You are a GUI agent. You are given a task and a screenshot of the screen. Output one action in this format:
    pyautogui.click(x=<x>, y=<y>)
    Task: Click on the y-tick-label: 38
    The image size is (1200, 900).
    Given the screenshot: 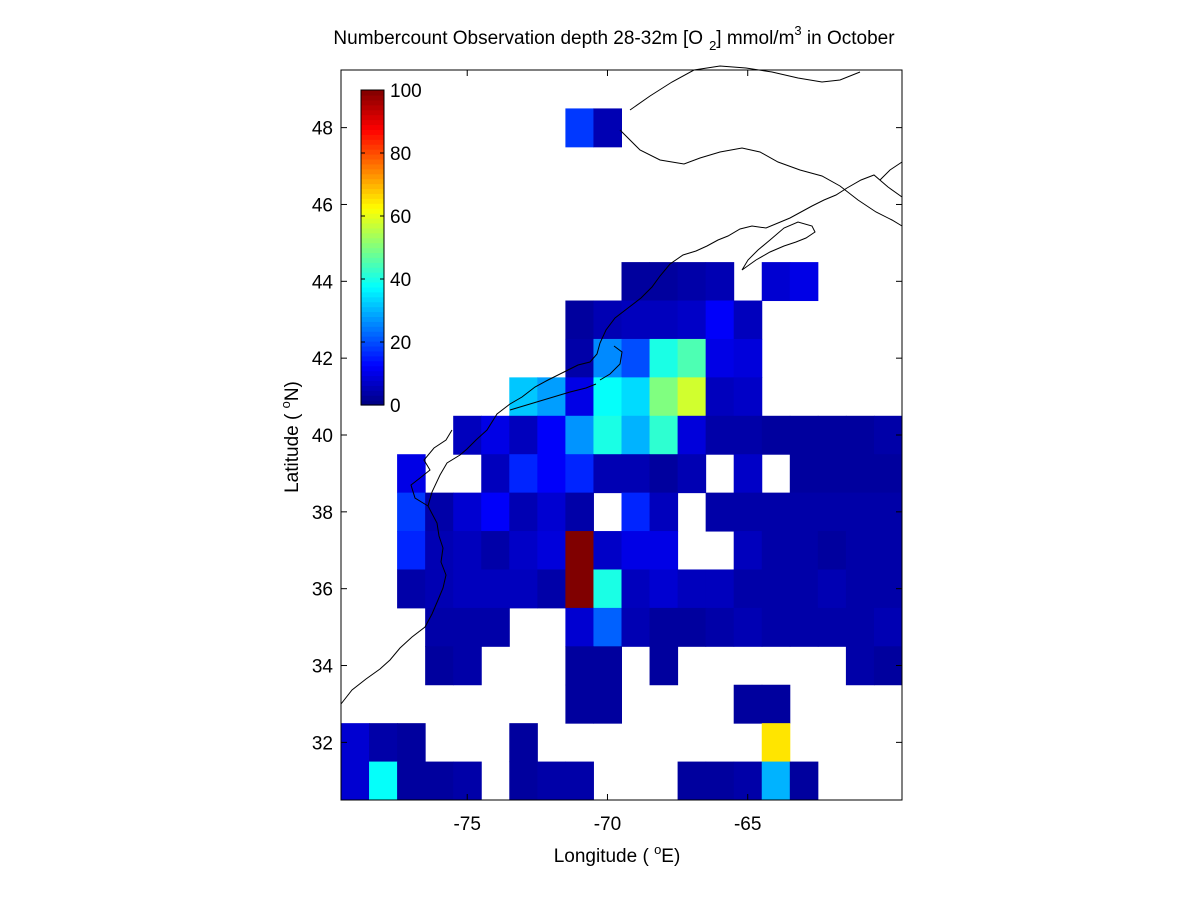 What is the action you would take?
    pyautogui.click(x=322, y=513)
    